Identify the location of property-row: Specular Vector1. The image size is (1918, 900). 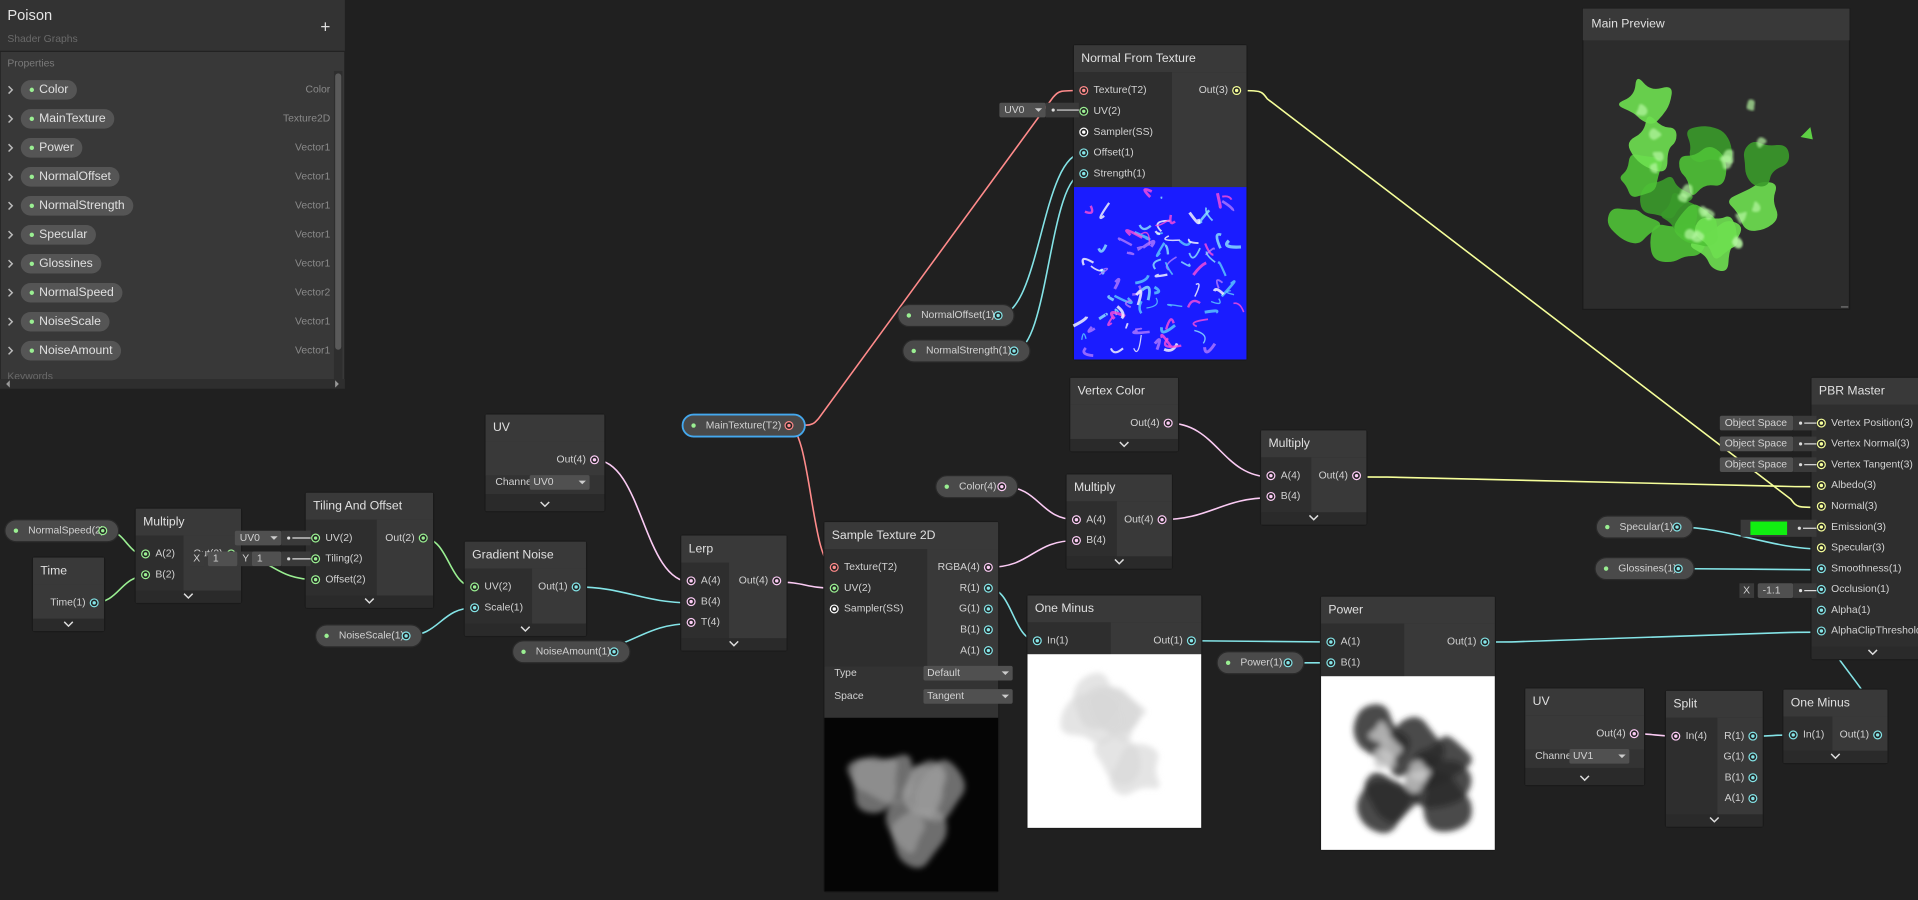
(169, 235).